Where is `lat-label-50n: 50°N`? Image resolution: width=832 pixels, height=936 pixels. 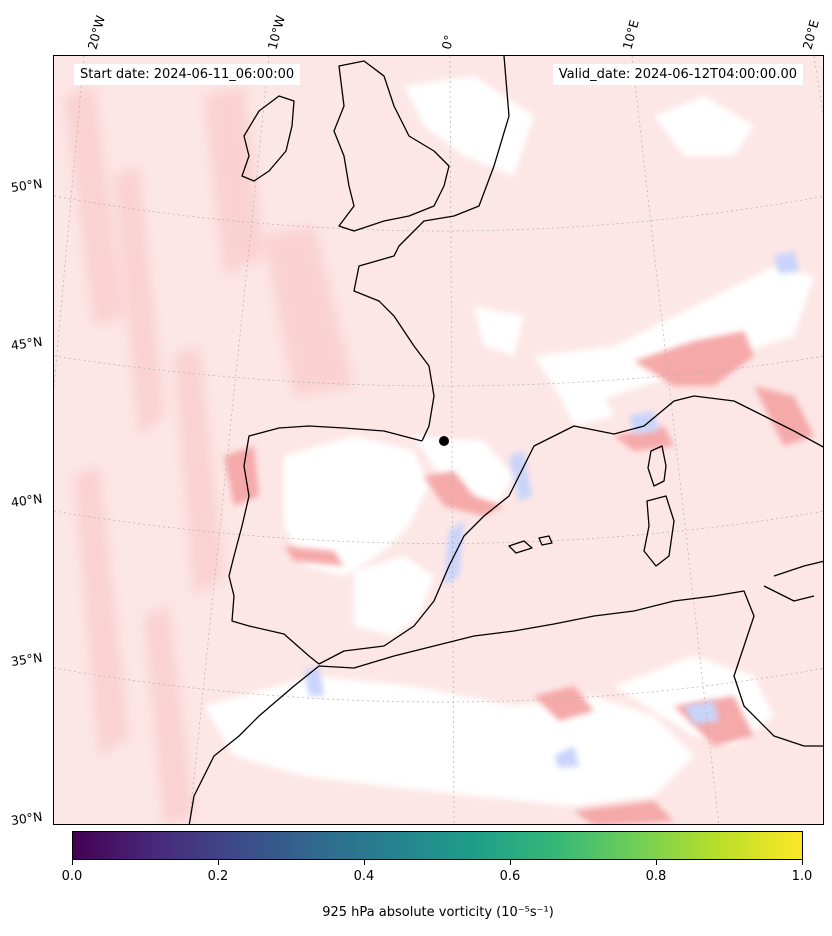 lat-label-50n: 50°N is located at coordinates (26, 185).